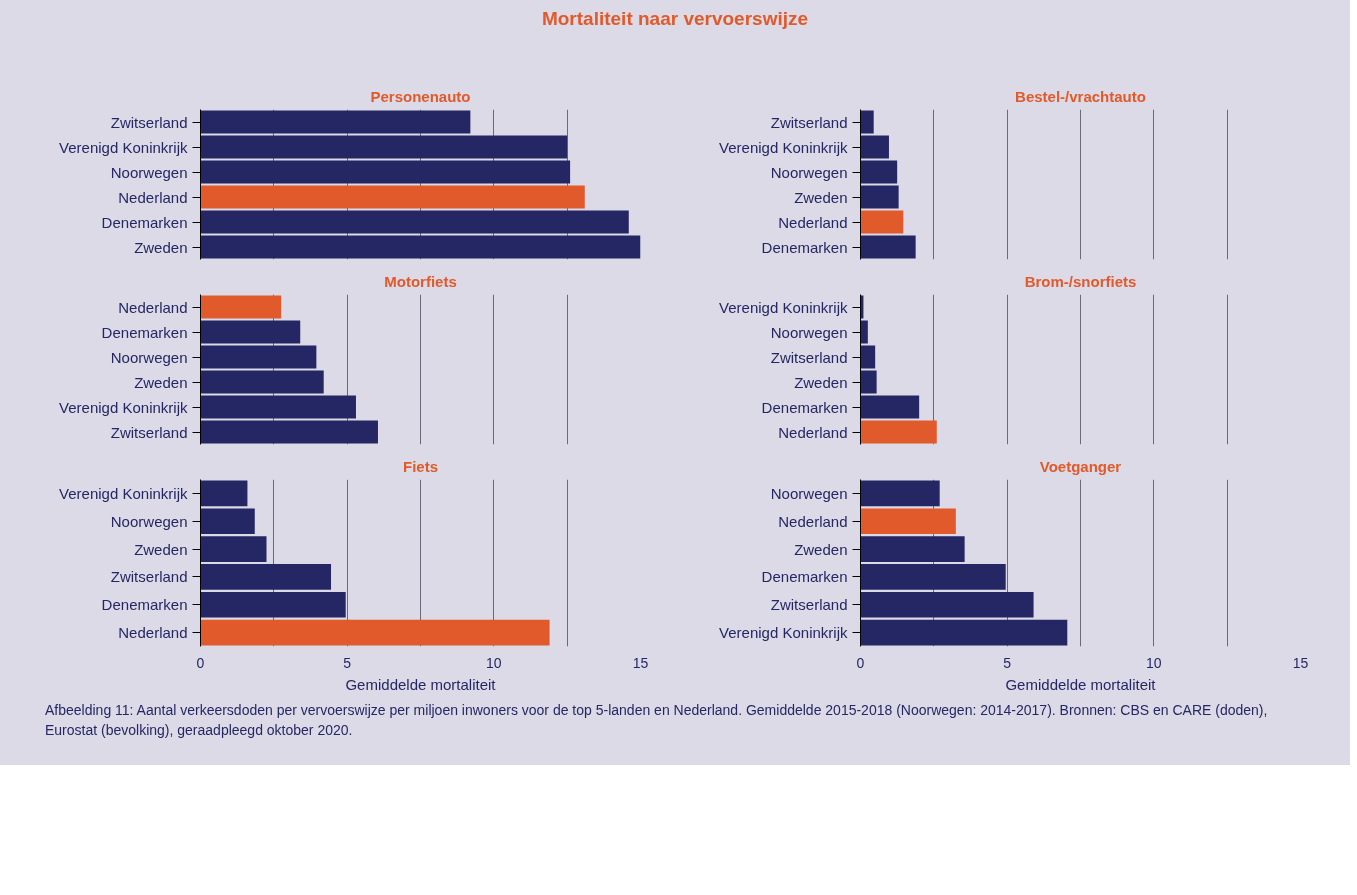 This screenshot has height=895, width=1357. Describe the element at coordinates (1080, 281) in the screenshot. I see `chart-title: Brom-/snorfiets` at that location.